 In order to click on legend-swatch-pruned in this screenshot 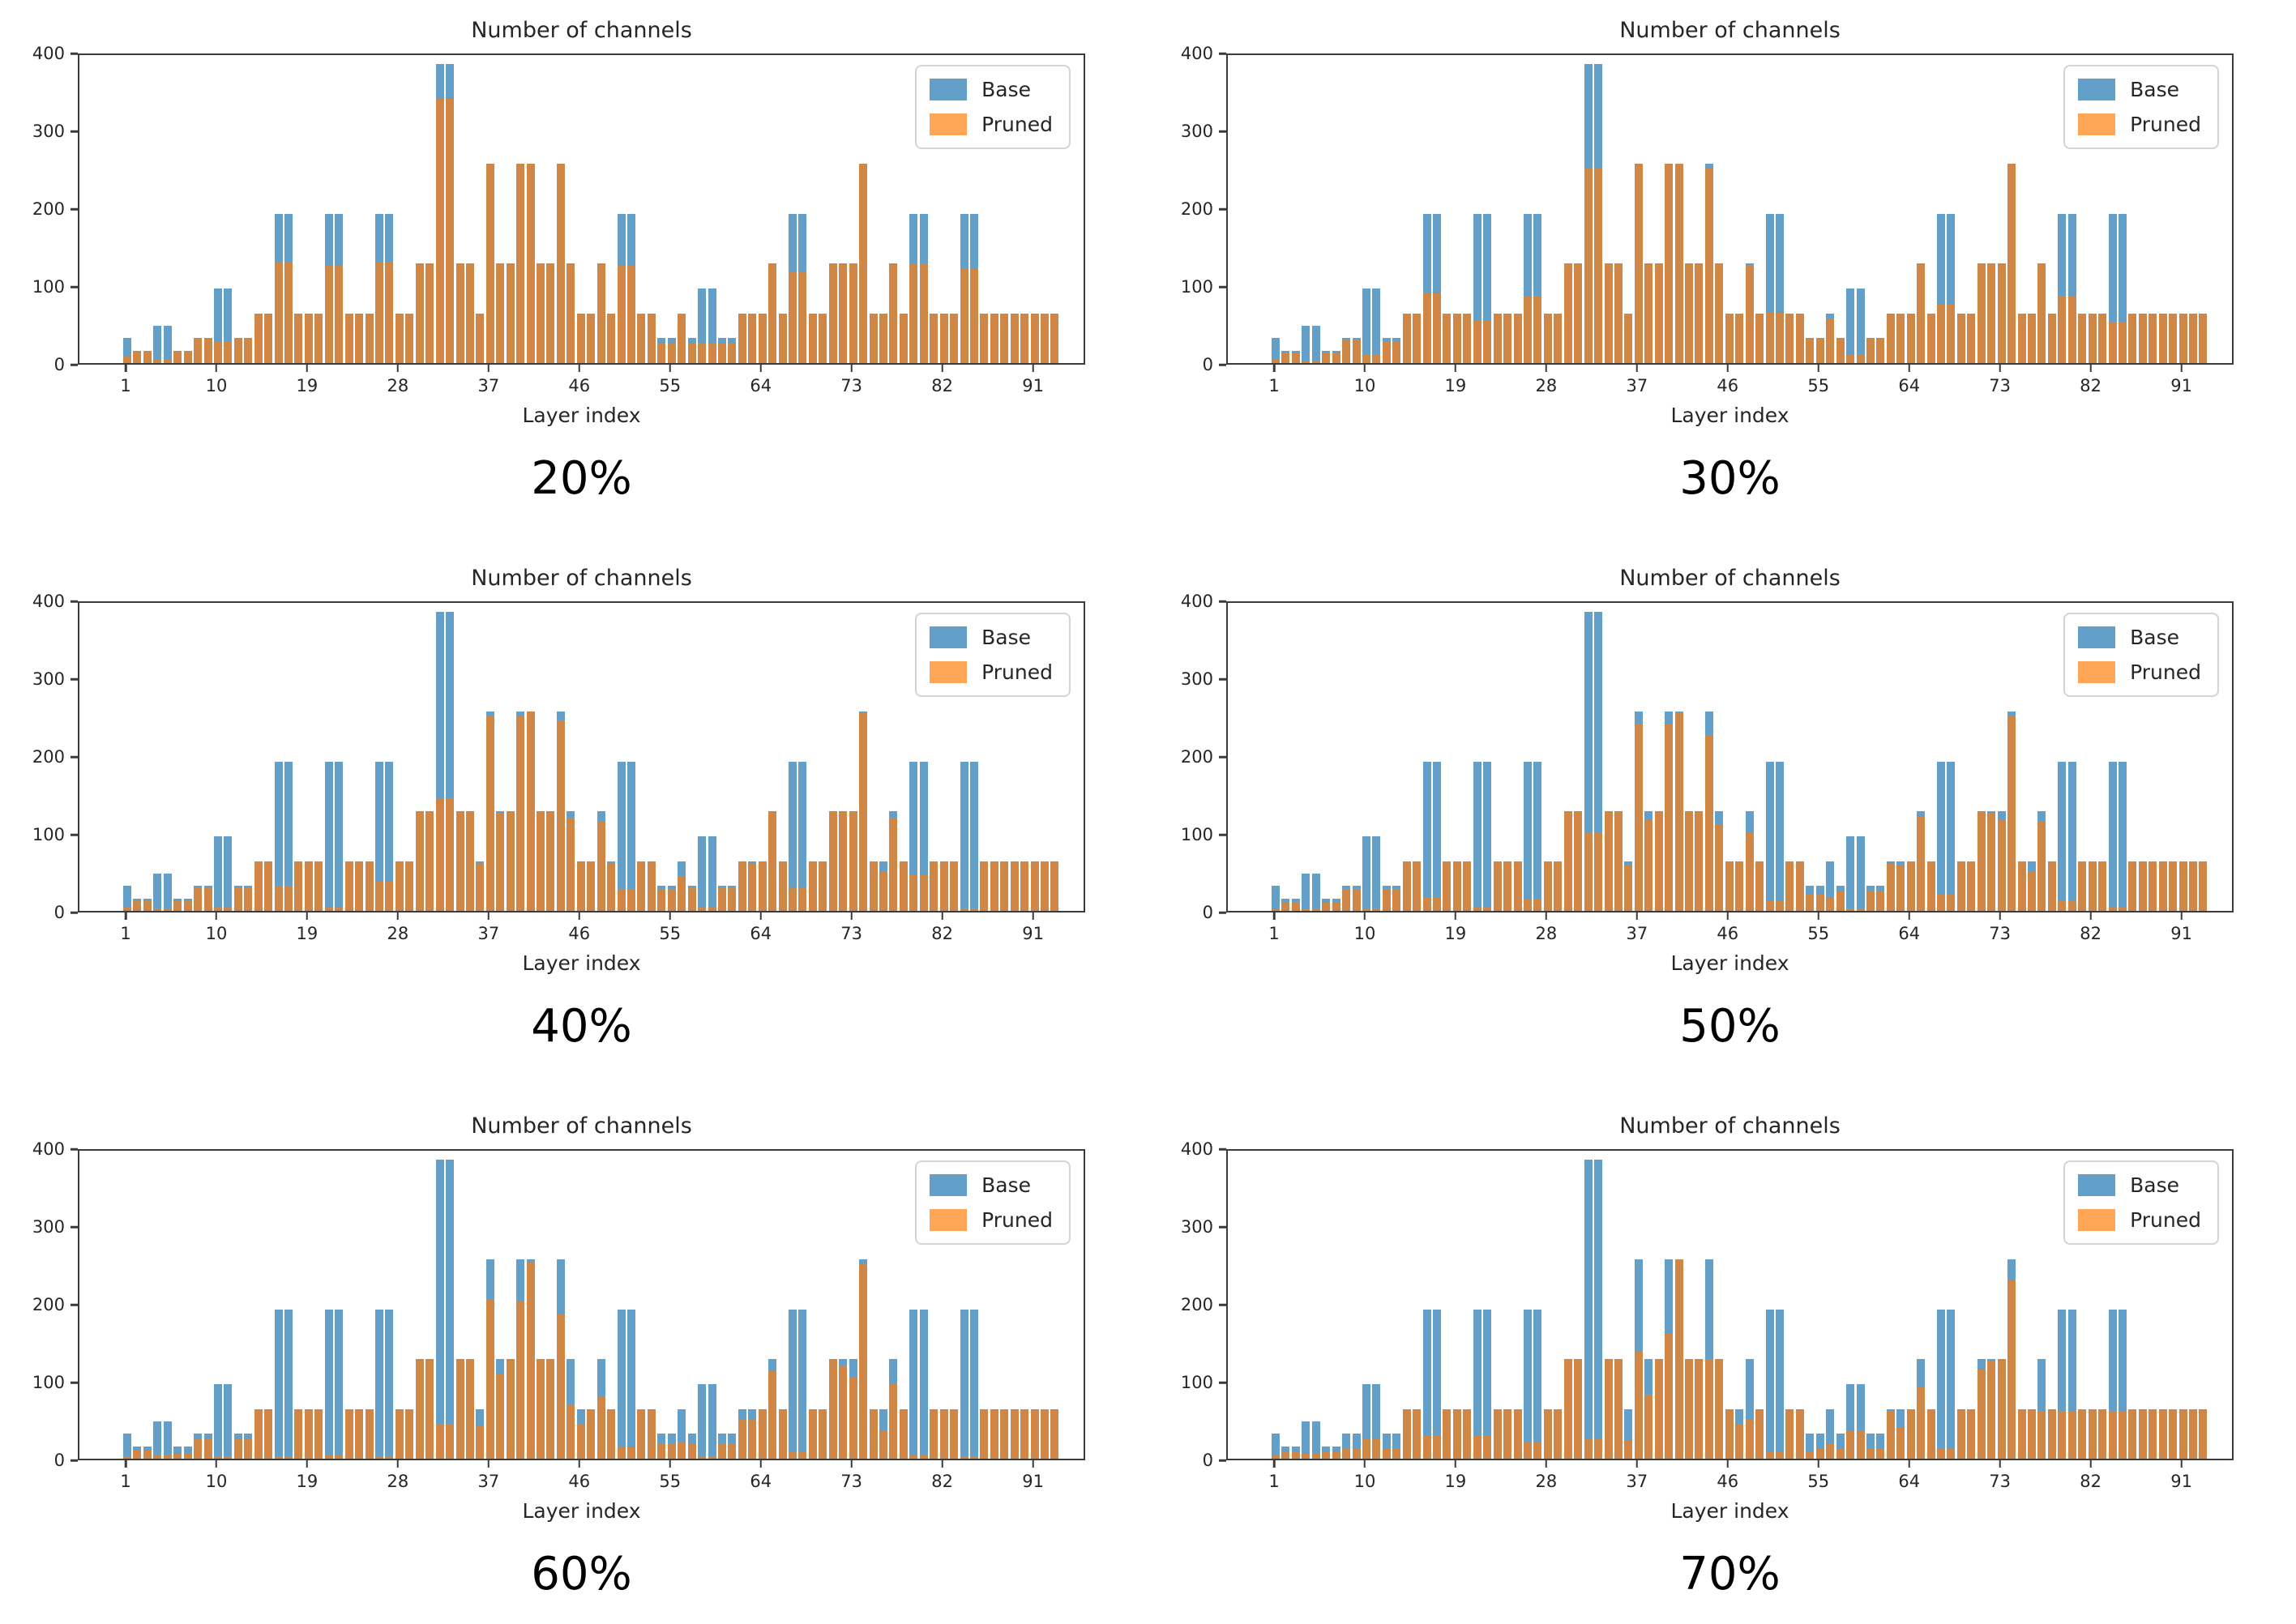, I will do `click(2097, 124)`.